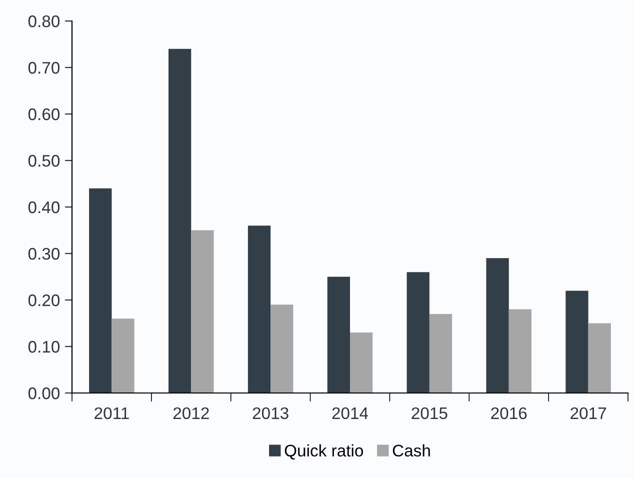 The image size is (634, 478). What do you see at coordinates (44, 21) in the screenshot?
I see `y-tick-label: 0.80` at bounding box center [44, 21].